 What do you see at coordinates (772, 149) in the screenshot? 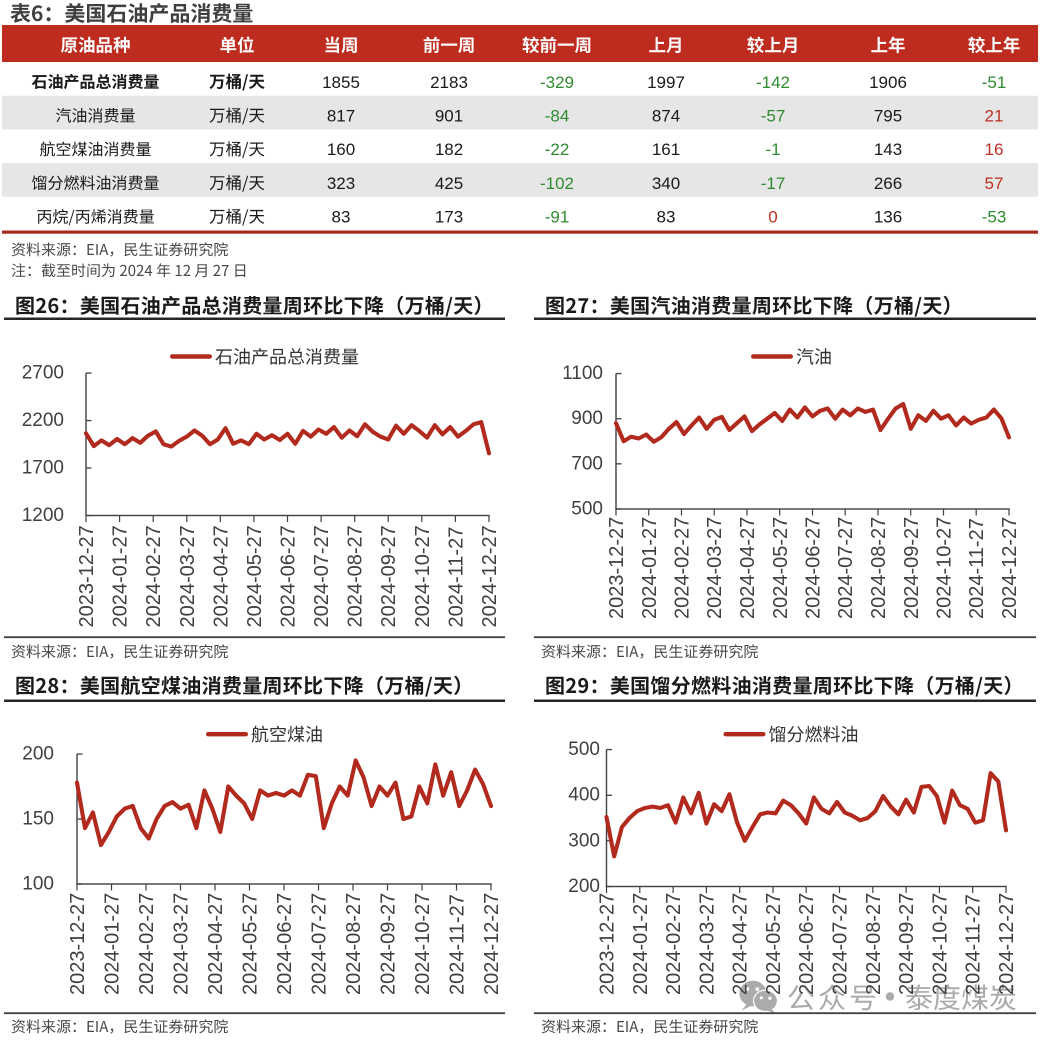
I see `svg-text: -1` at bounding box center [772, 149].